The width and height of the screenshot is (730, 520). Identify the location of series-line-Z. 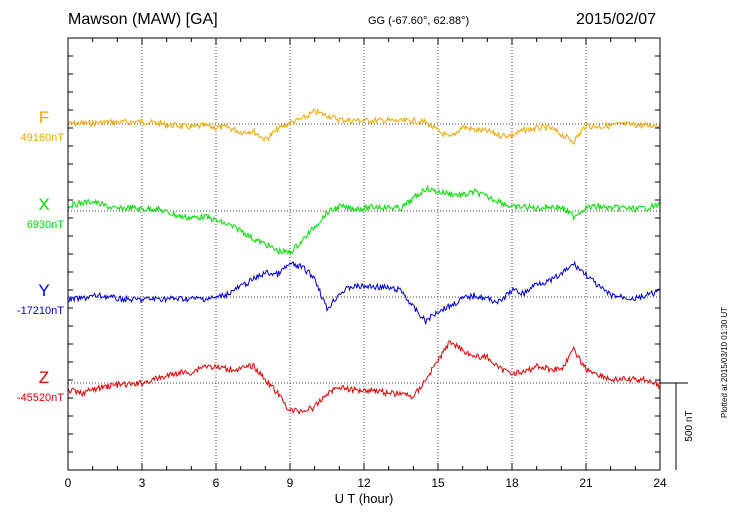
(364, 378).